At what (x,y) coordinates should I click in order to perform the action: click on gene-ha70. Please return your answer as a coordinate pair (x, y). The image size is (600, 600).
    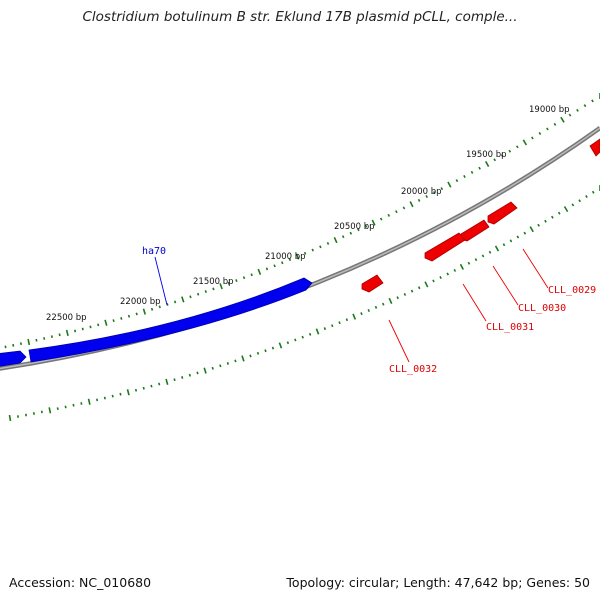
    Looking at the image, I should click on (170, 320).